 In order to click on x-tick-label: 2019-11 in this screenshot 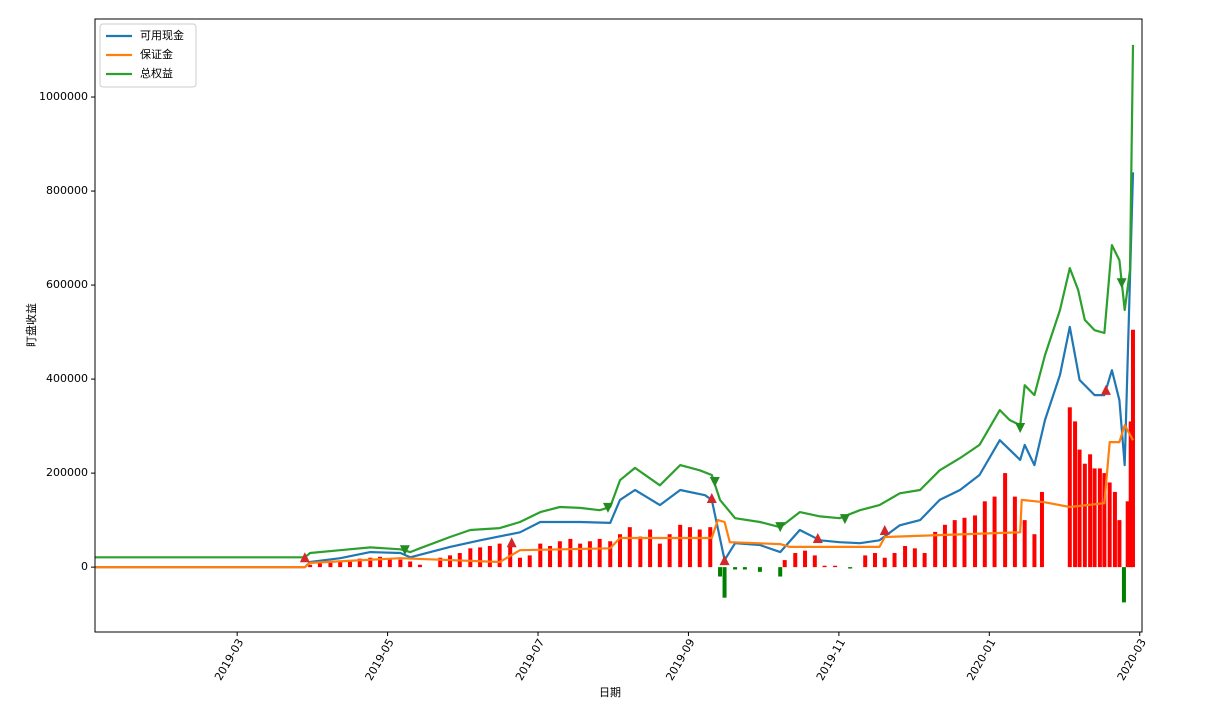, I will do `click(831, 660)`.